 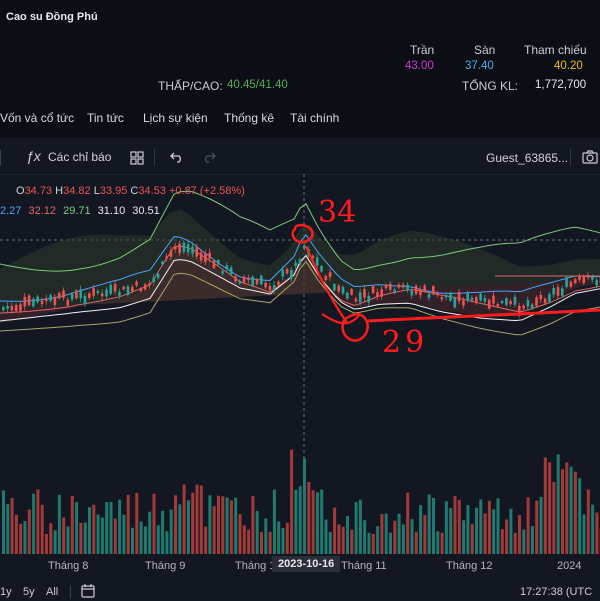 What do you see at coordinates (52, 592) in the screenshot?
I see `range-all: All` at bounding box center [52, 592].